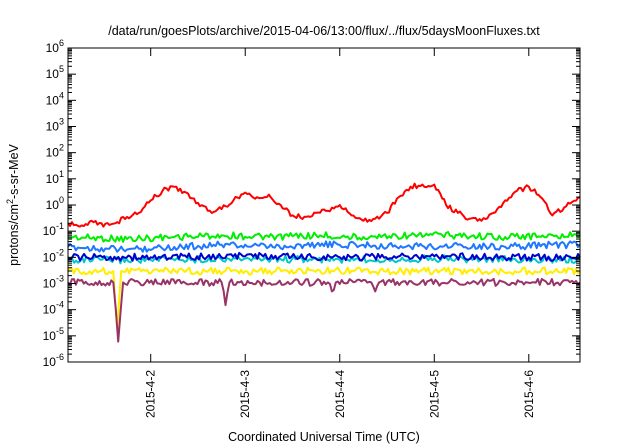  What do you see at coordinates (55, 98) in the screenshot?
I see `y-tick-label: 10⁴` at bounding box center [55, 98].